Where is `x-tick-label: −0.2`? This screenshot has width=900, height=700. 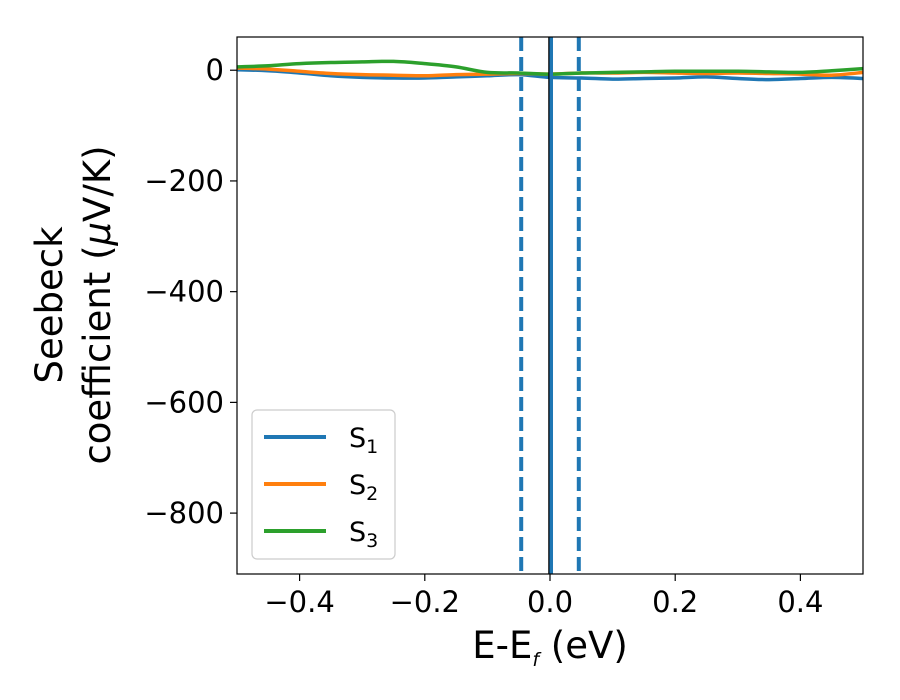 x-tick-label: −0.2 is located at coordinates (425, 602).